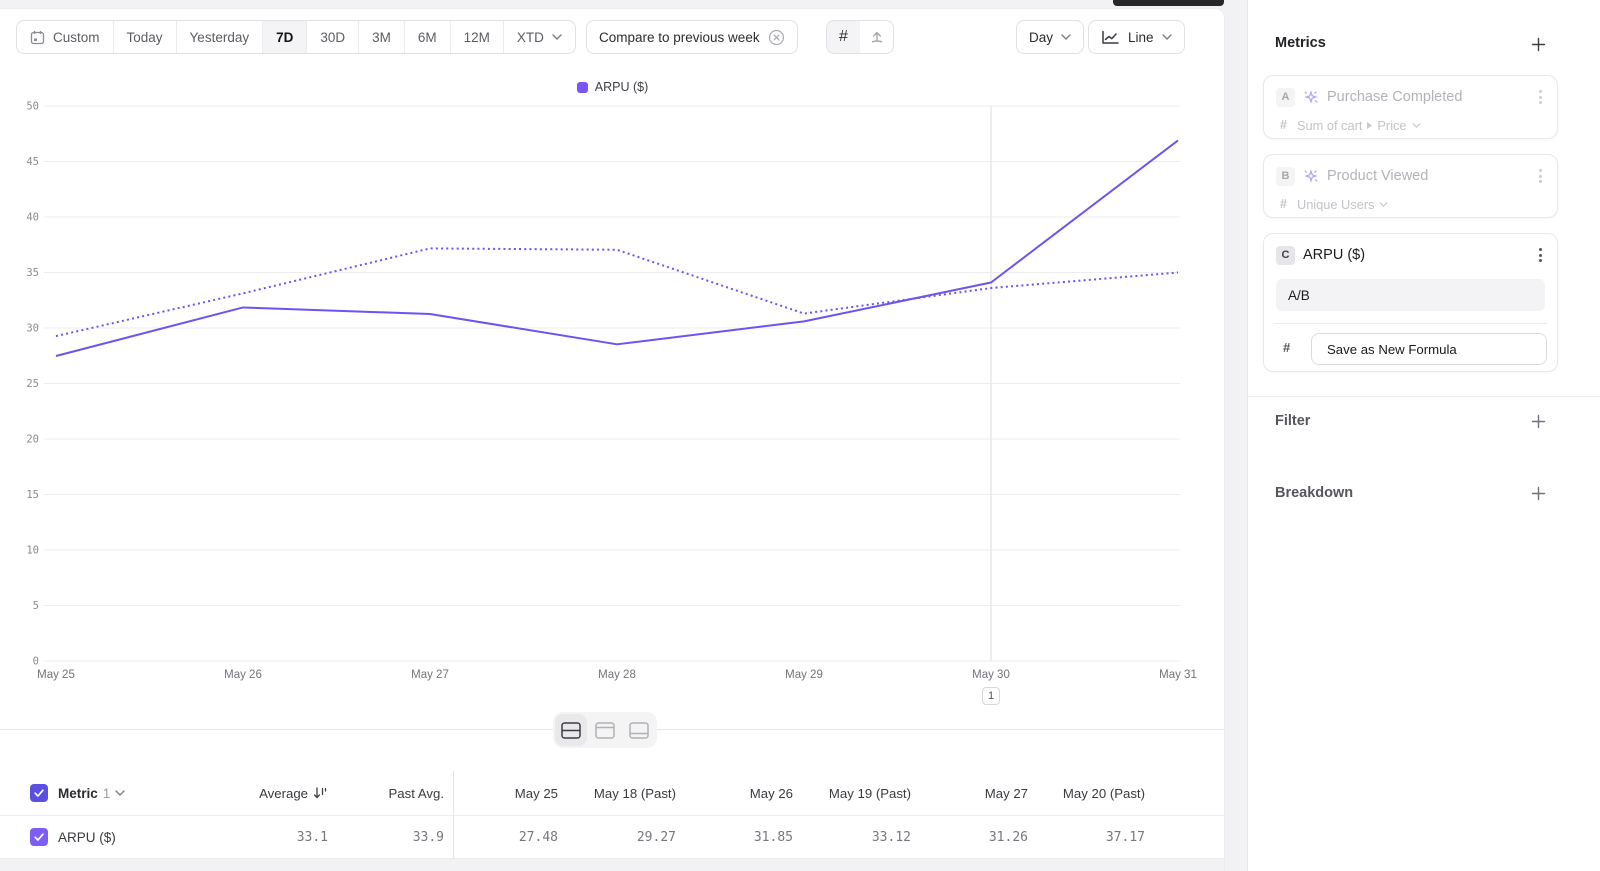 Image resolution: width=1600 pixels, height=871 pixels. What do you see at coordinates (582, 87) in the screenshot?
I see `legend-swatch` at bounding box center [582, 87].